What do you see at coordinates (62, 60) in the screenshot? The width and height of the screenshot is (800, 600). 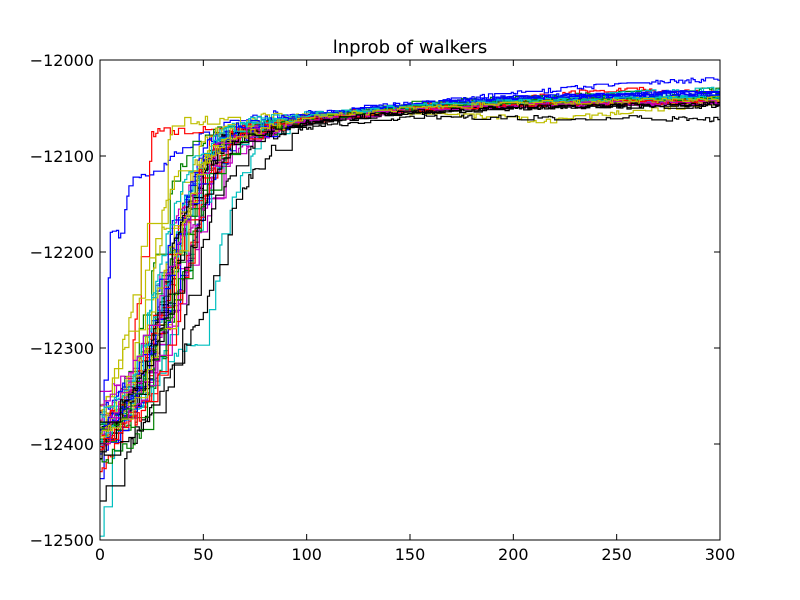 I see `y-tick-label: −12000` at bounding box center [62, 60].